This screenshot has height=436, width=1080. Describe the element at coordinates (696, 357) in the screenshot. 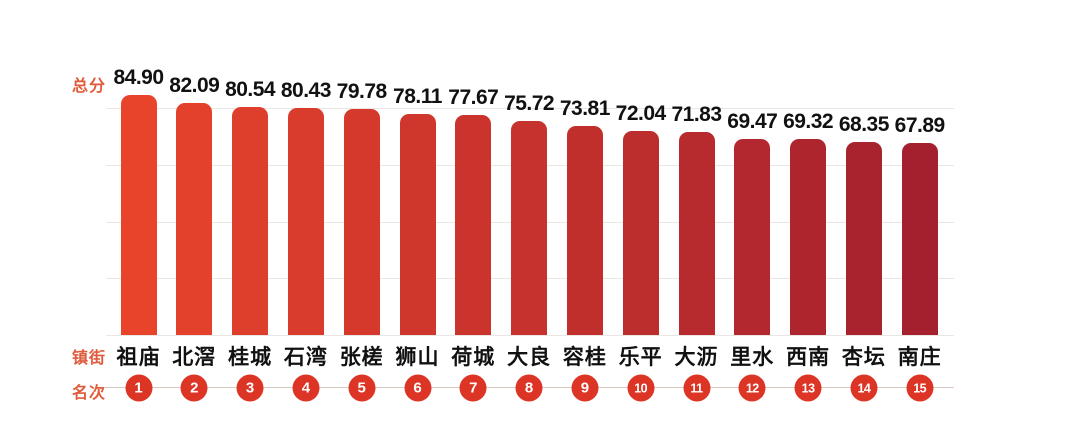

I see `town-label: 大沥` at that location.